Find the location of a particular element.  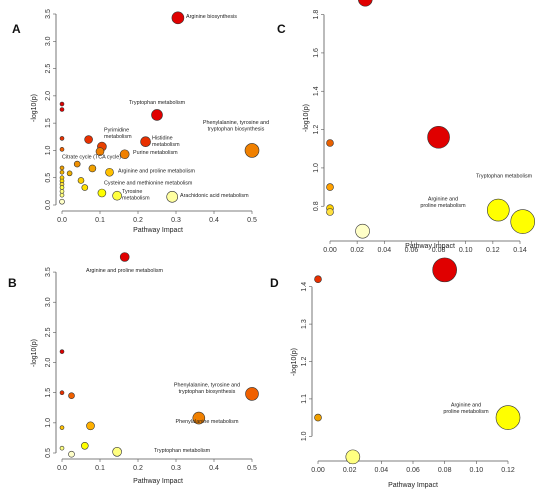

panel-letter: A is located at coordinates (16, 29).